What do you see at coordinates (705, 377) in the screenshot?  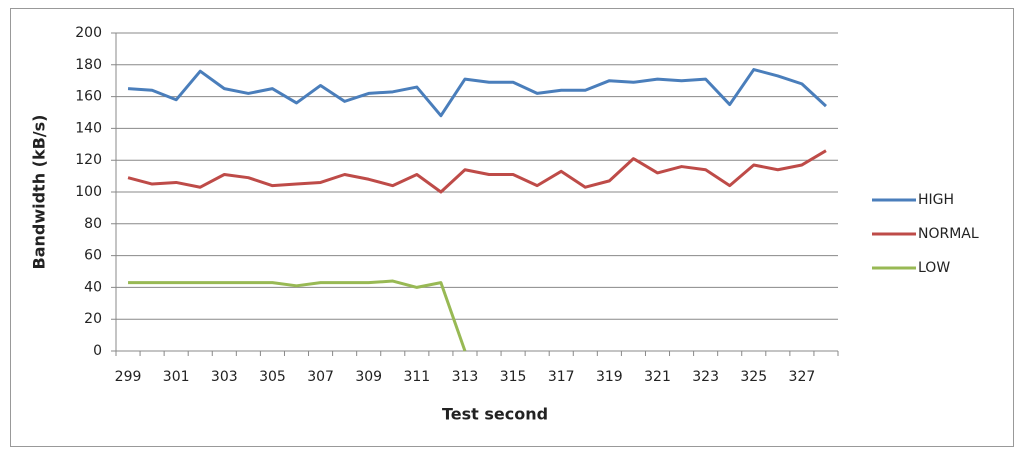 I see `x-tick-label: 323` at bounding box center [705, 377].